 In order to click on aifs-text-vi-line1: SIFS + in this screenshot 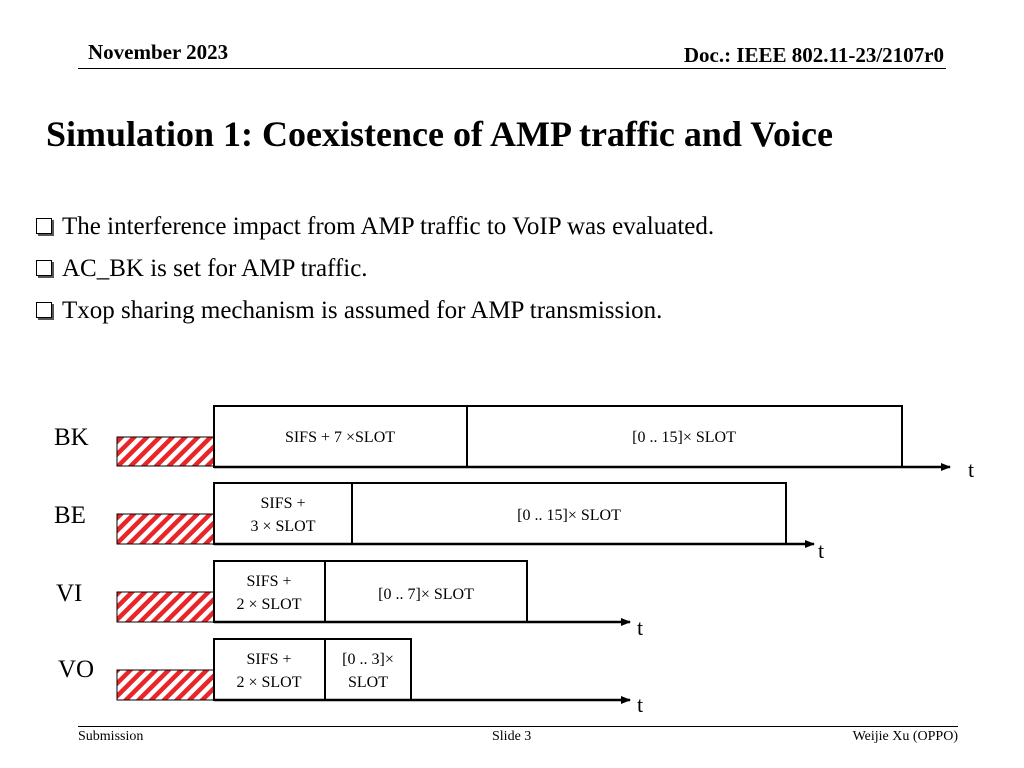, I will do `click(268, 581)`.